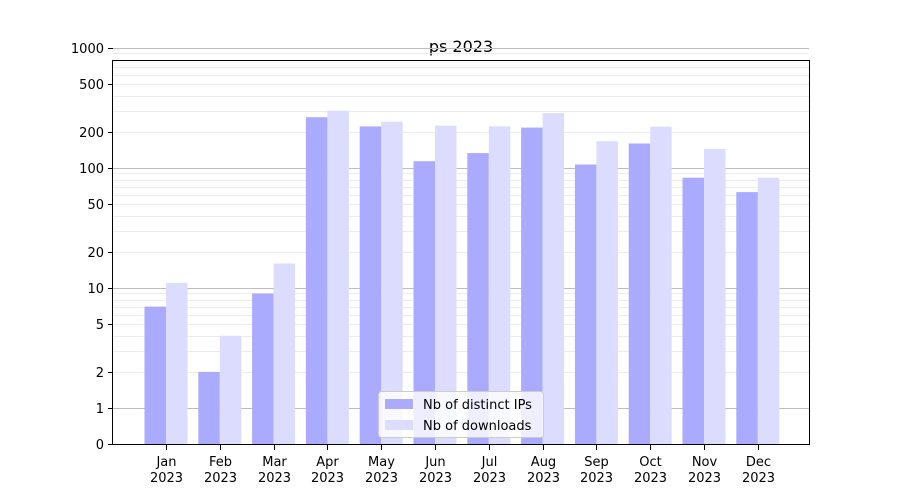 The height and width of the screenshot is (504, 900). What do you see at coordinates (543, 462) in the screenshot?
I see `x-tick-label-month: Aug` at bounding box center [543, 462].